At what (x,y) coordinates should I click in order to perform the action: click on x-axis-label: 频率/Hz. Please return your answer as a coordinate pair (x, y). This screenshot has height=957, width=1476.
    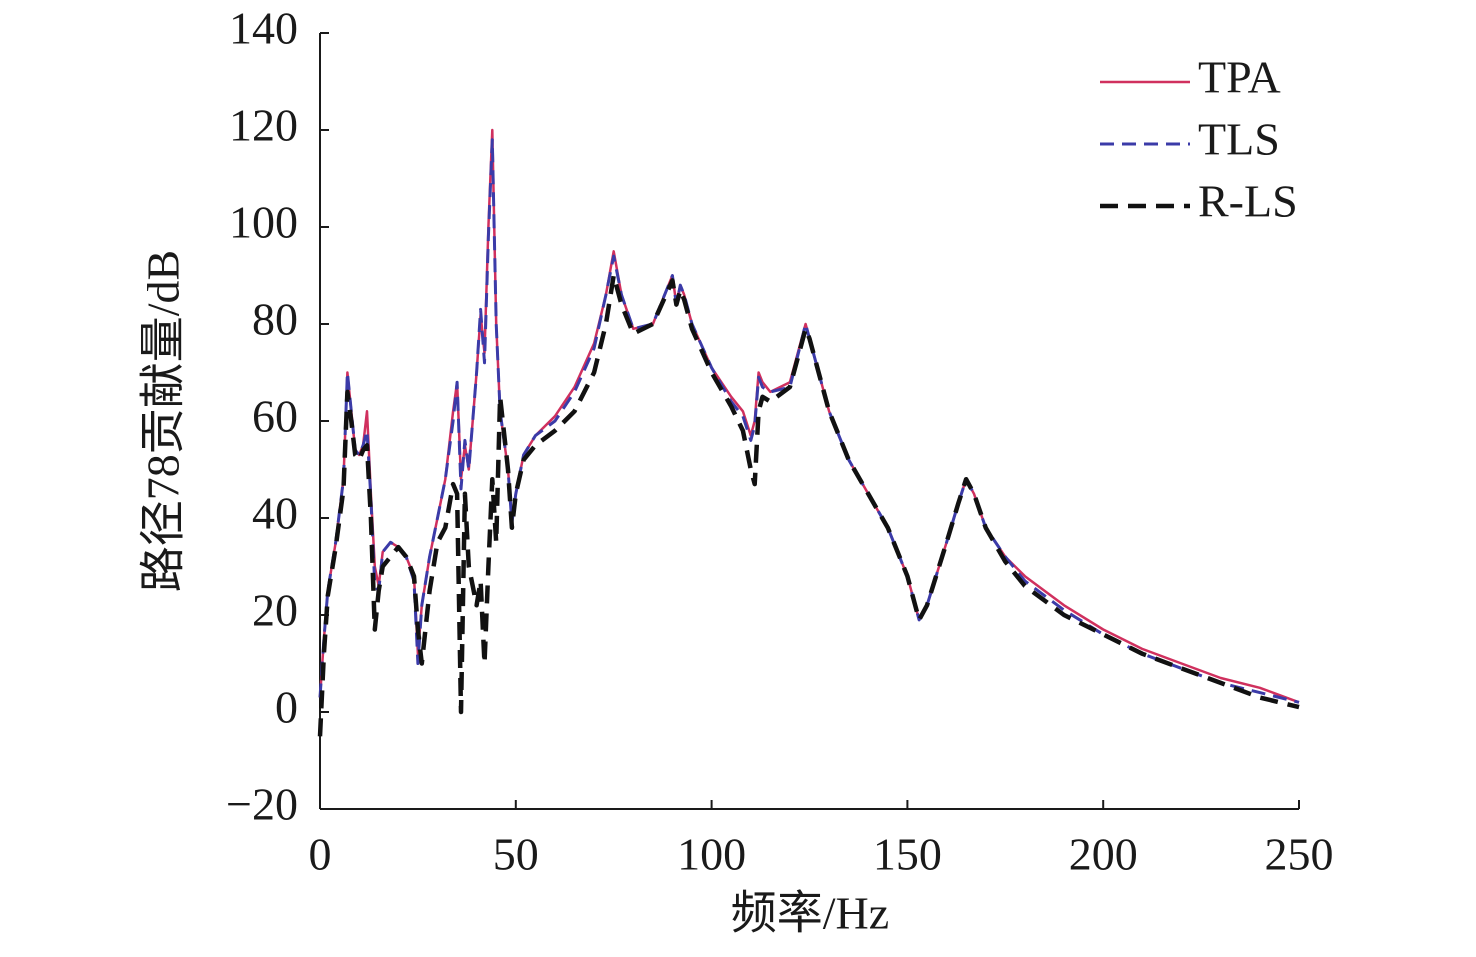
    Looking at the image, I should click on (810, 913).